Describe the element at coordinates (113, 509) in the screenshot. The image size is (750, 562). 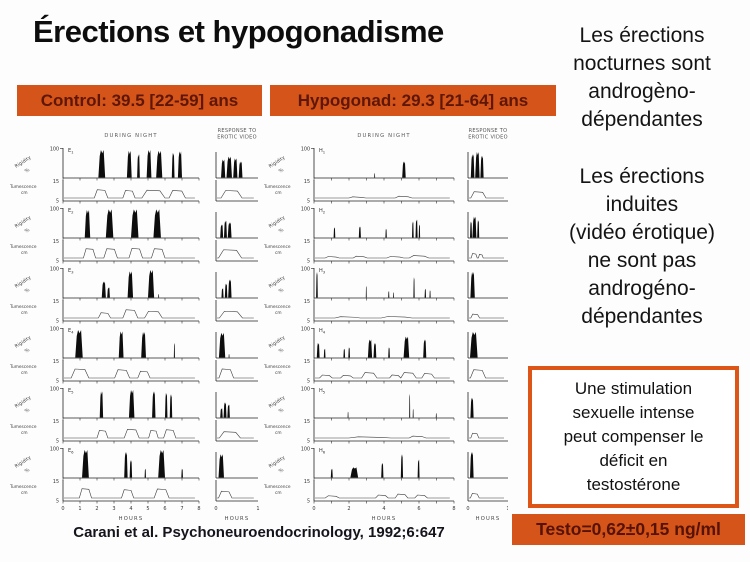
I see `hours-tick: 3` at that location.